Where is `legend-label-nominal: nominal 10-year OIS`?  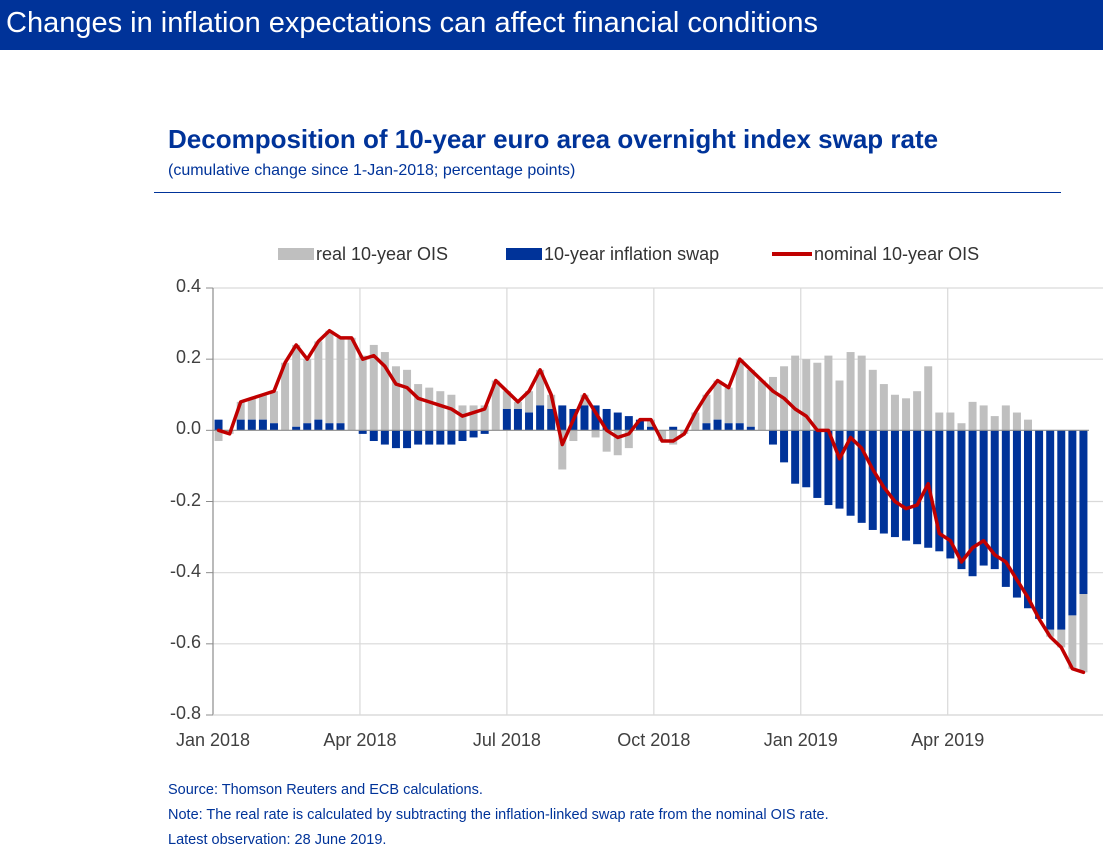 legend-label-nominal: nominal 10-year OIS is located at coordinates (897, 253).